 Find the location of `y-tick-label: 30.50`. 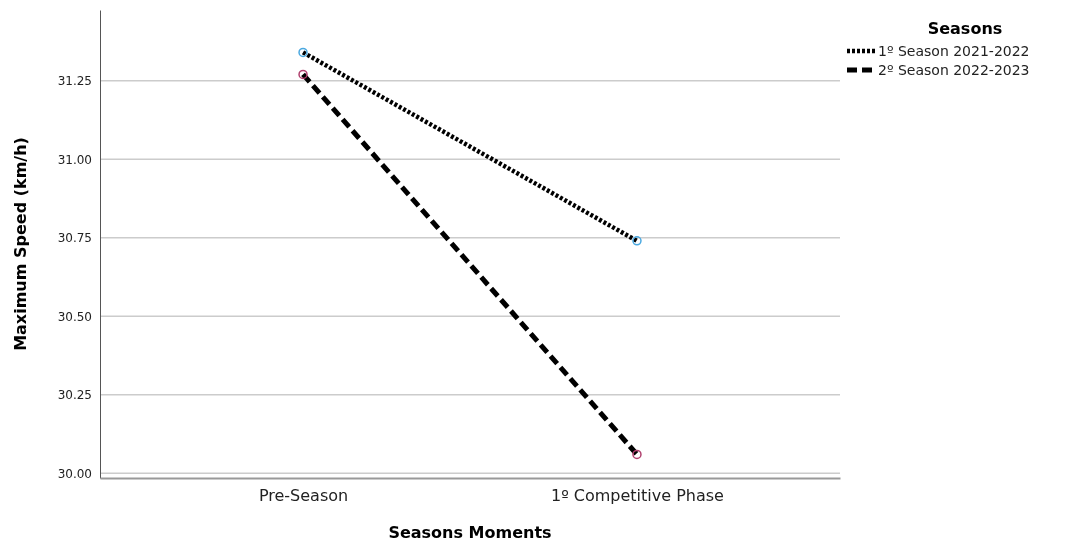

y-tick-label: 30.50 is located at coordinates (74, 316).